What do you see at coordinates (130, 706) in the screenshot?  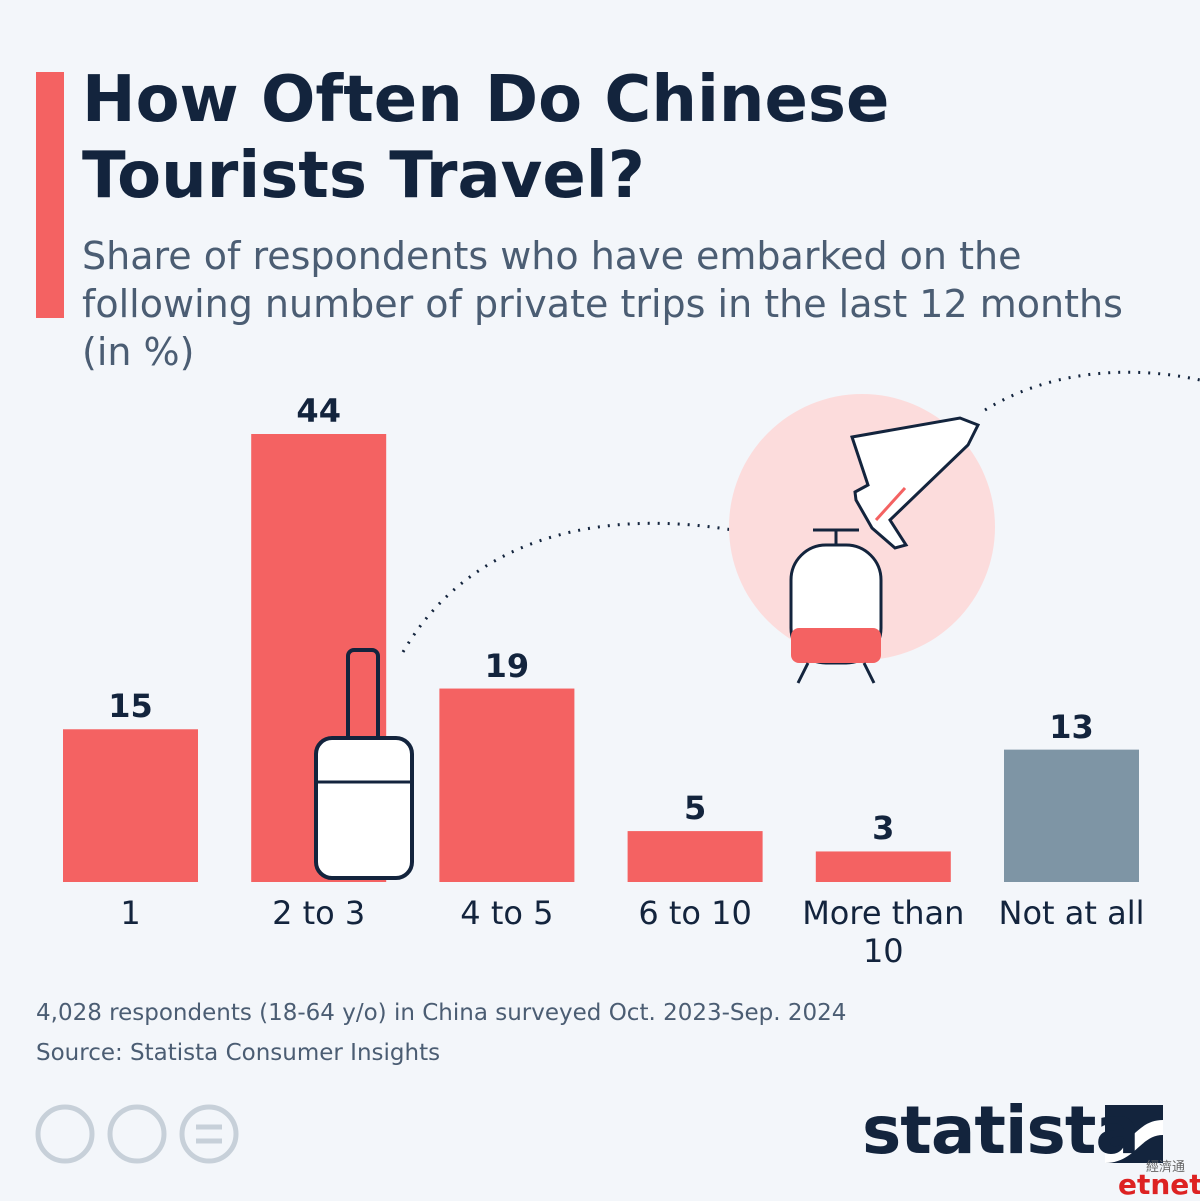 I see `value-label: 15` at bounding box center [130, 706].